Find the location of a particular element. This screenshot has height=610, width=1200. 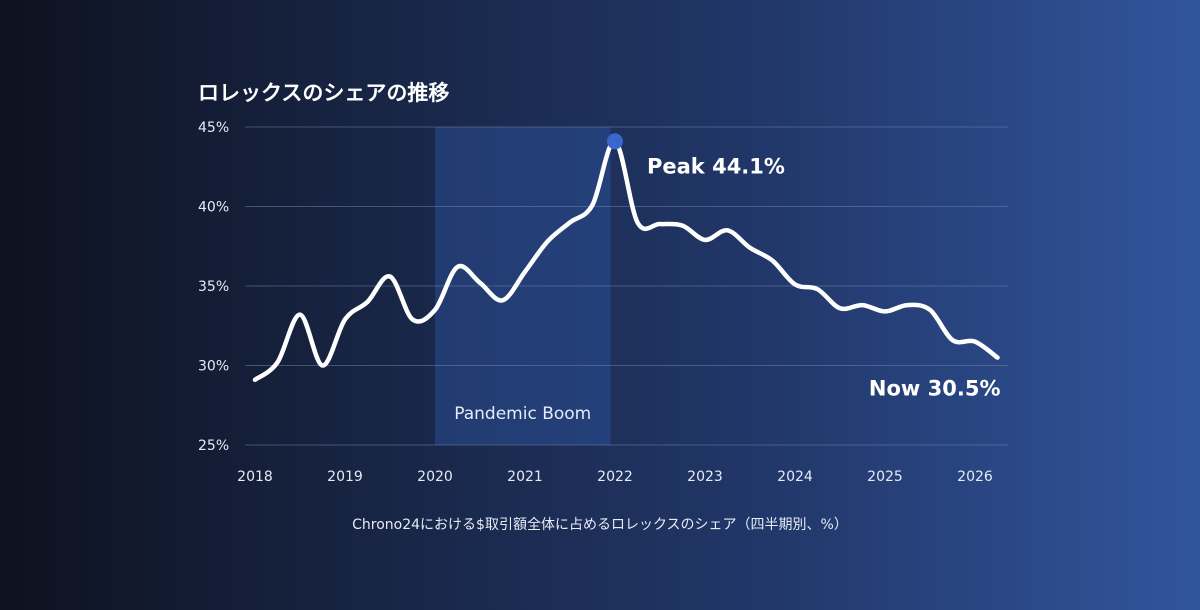

chart-title: ロレックスのシェアの推移 is located at coordinates (323, 93).